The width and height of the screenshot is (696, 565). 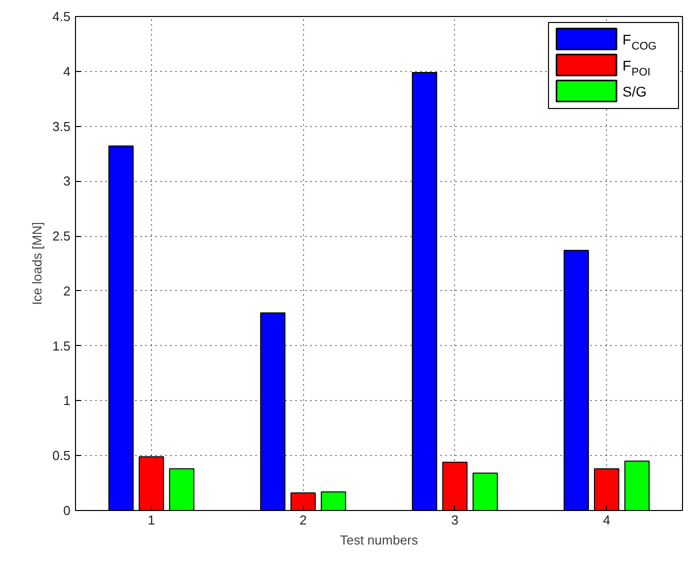 What do you see at coordinates (454, 520) in the screenshot?
I see `x-tick-label: 3` at bounding box center [454, 520].